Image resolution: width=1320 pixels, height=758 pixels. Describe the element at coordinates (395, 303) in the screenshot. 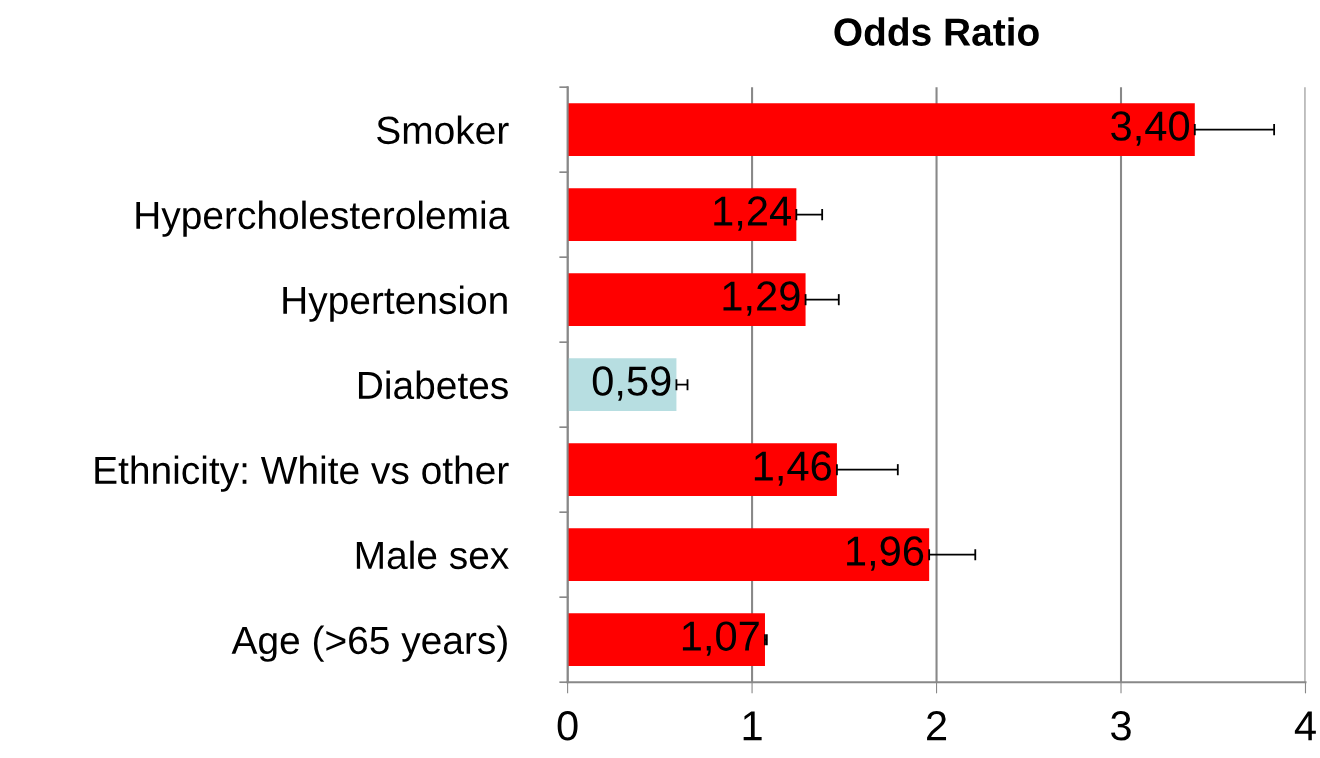

I see `y-tick-label: Hypertension` at that location.